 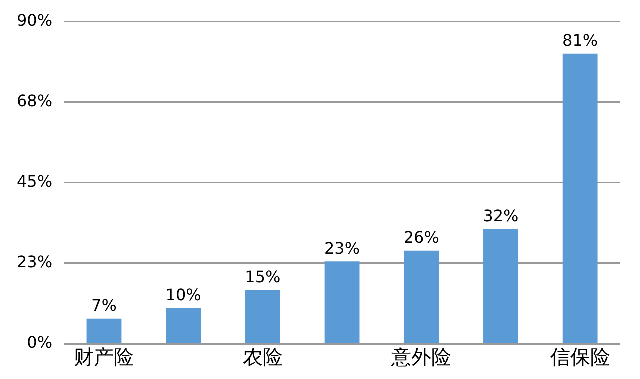 What do you see at coordinates (104, 306) in the screenshot?
I see `data-label: 7%` at bounding box center [104, 306].